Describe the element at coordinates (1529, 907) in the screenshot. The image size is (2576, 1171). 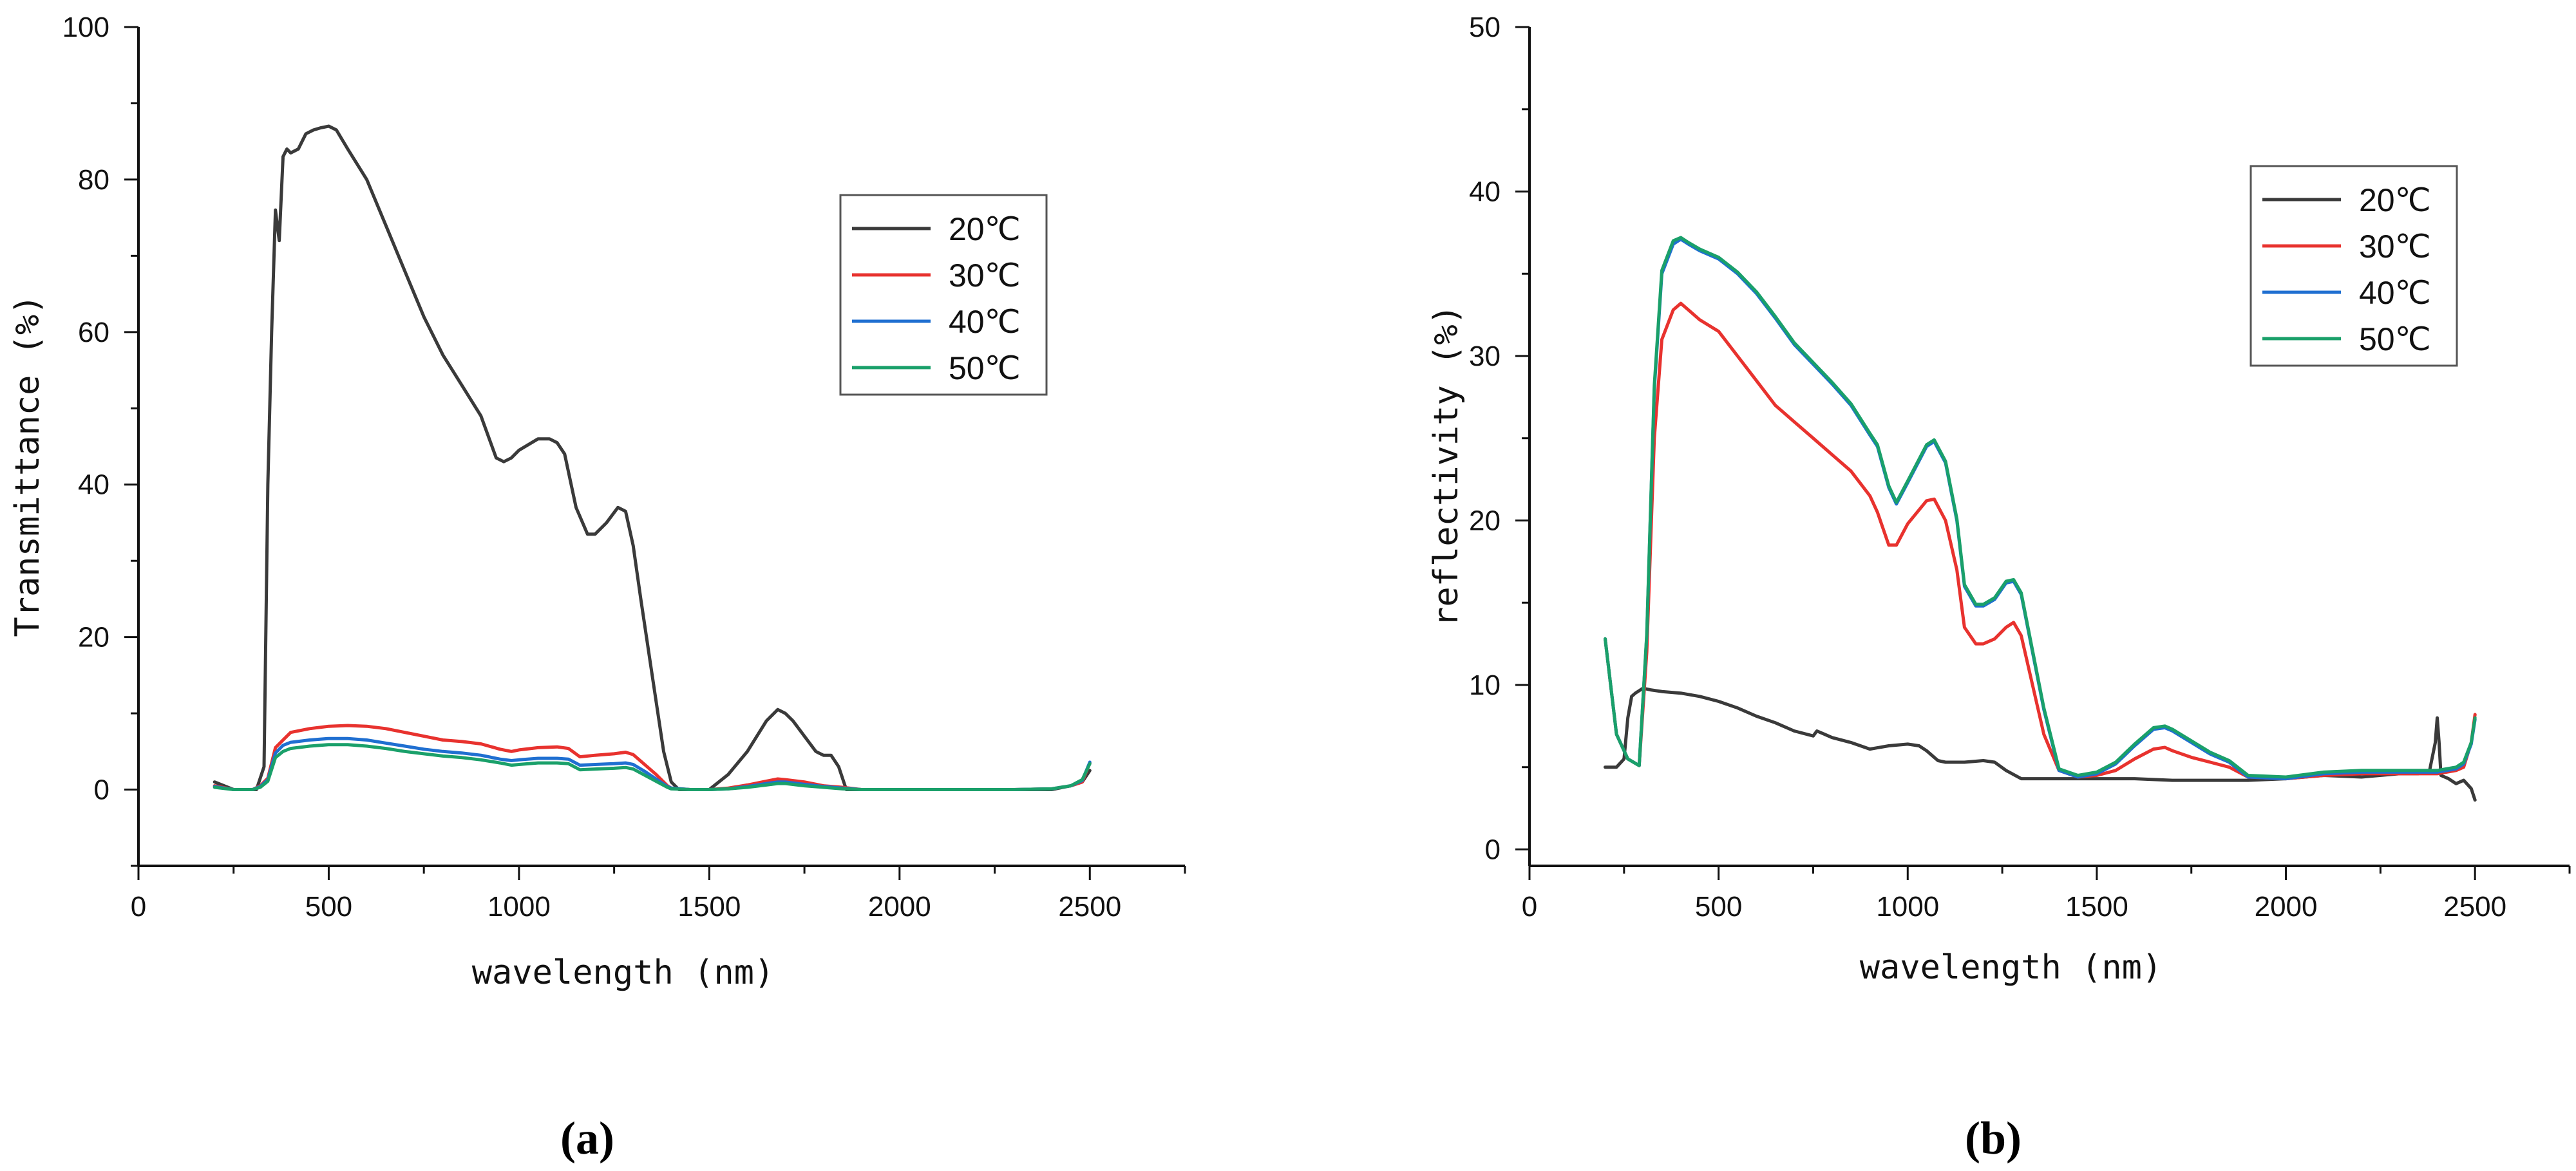
I see `chart-b-x-tick-label: 0` at that location.